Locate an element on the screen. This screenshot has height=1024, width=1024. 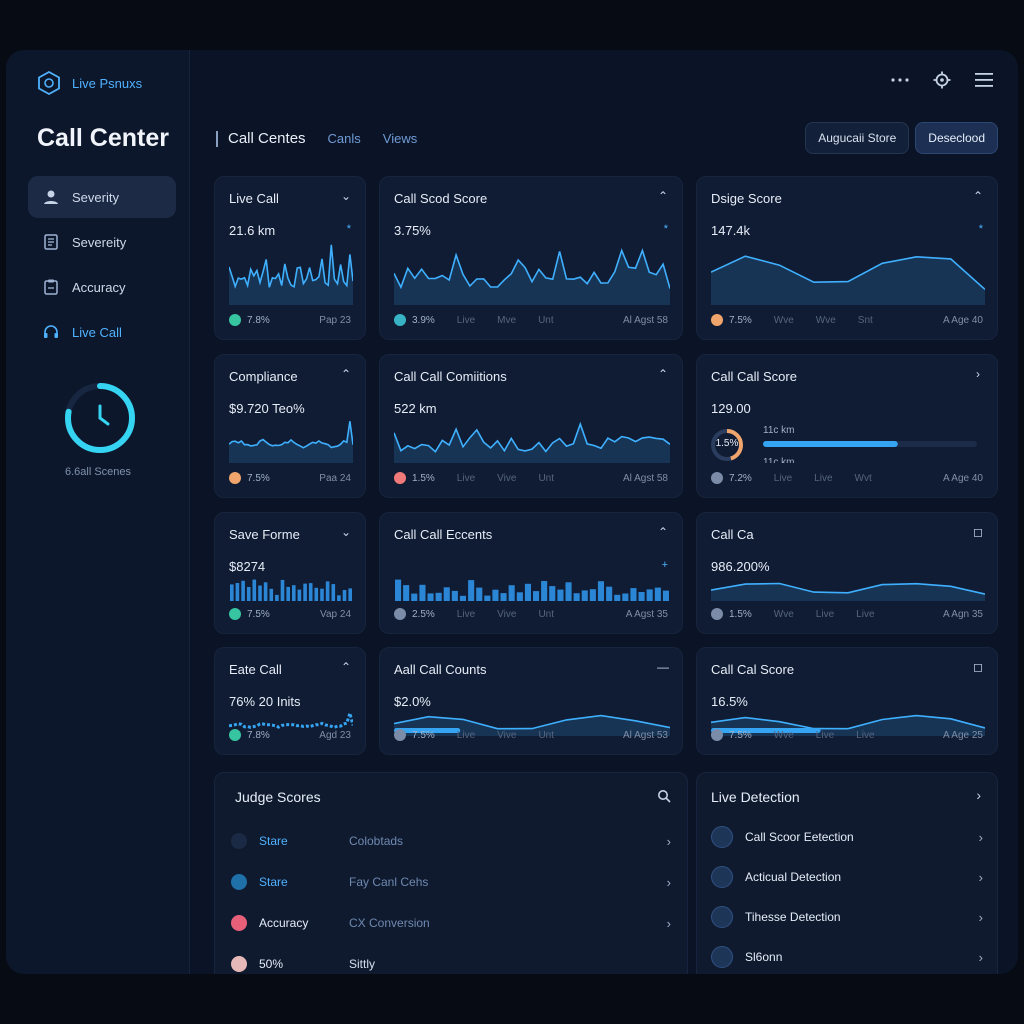
card-value: 3.75% is located at coordinates (412, 230).